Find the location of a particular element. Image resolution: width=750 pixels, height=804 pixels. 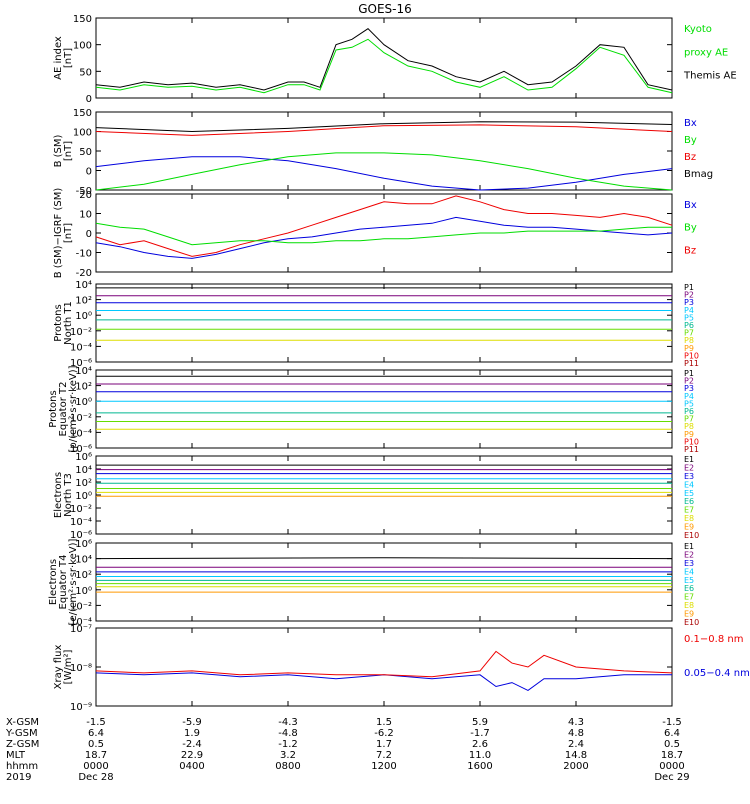

orbit-value: -4.3 is located at coordinates (288, 722).